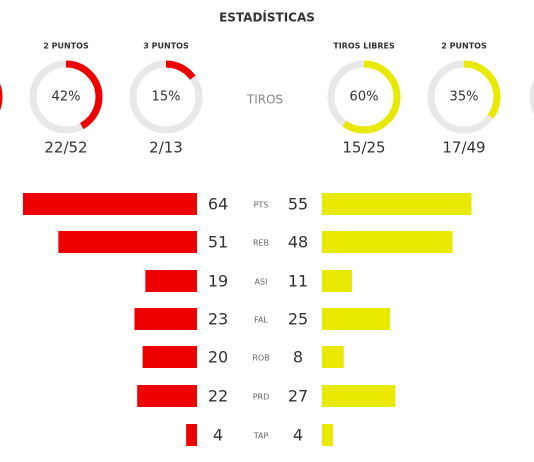 This screenshot has width=534, height=462. Describe the element at coordinates (65, 148) in the screenshot. I see `gauge-made-attempted: 22/52` at that location.